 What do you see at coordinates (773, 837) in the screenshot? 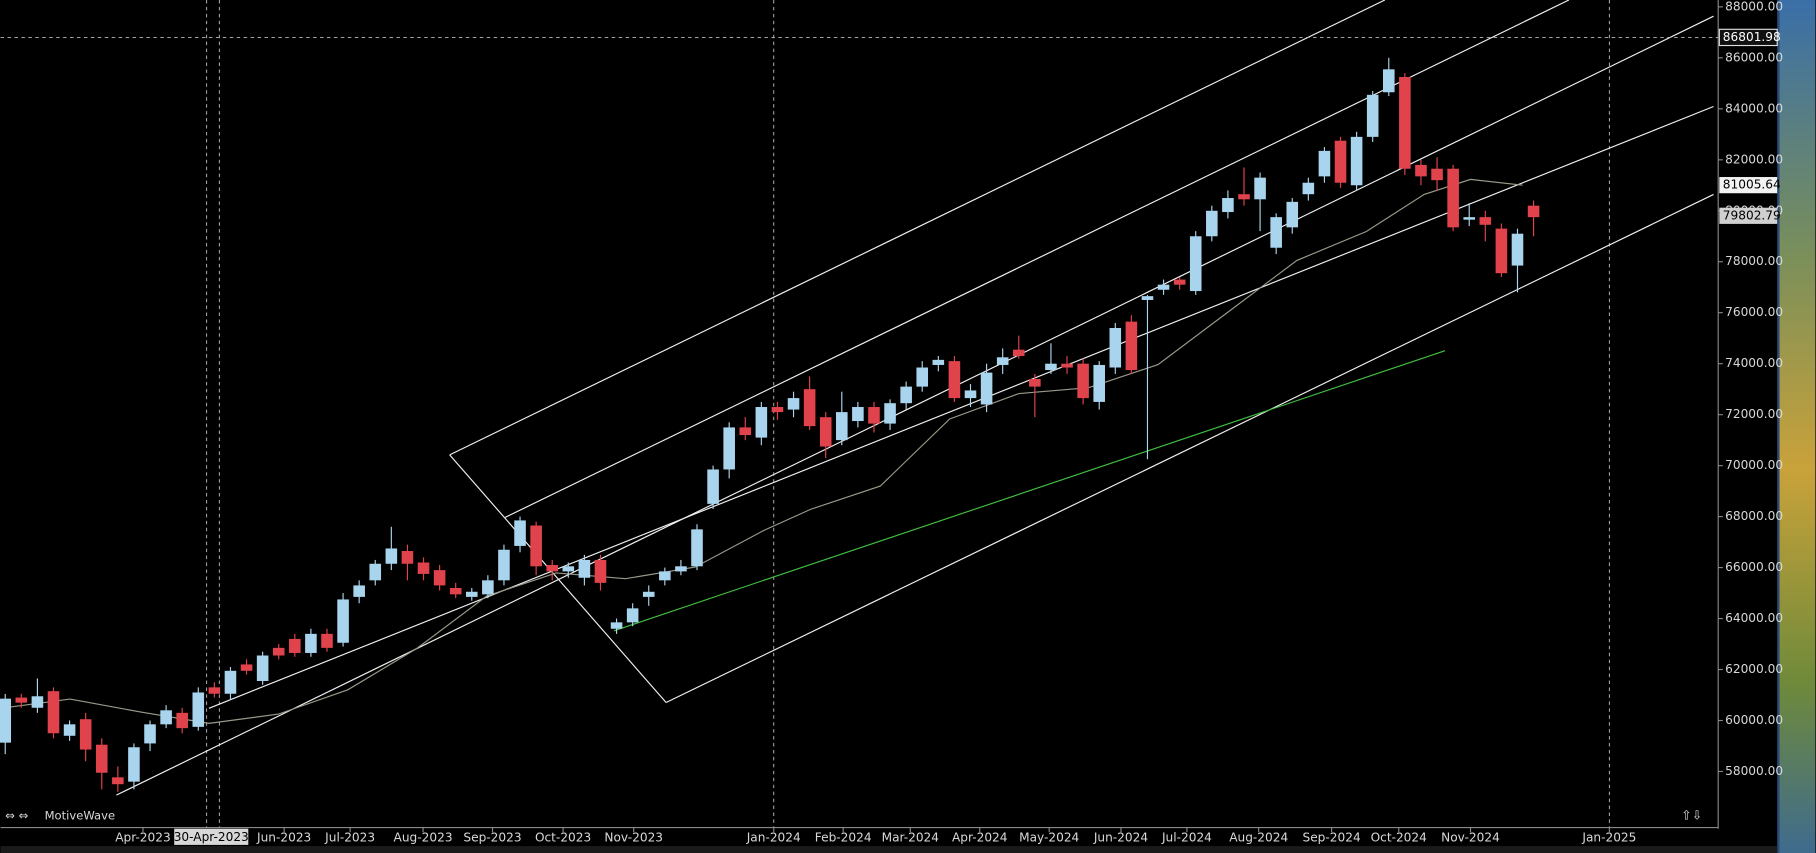
I see `x-tick-label: Jan-2024` at bounding box center [773, 837].